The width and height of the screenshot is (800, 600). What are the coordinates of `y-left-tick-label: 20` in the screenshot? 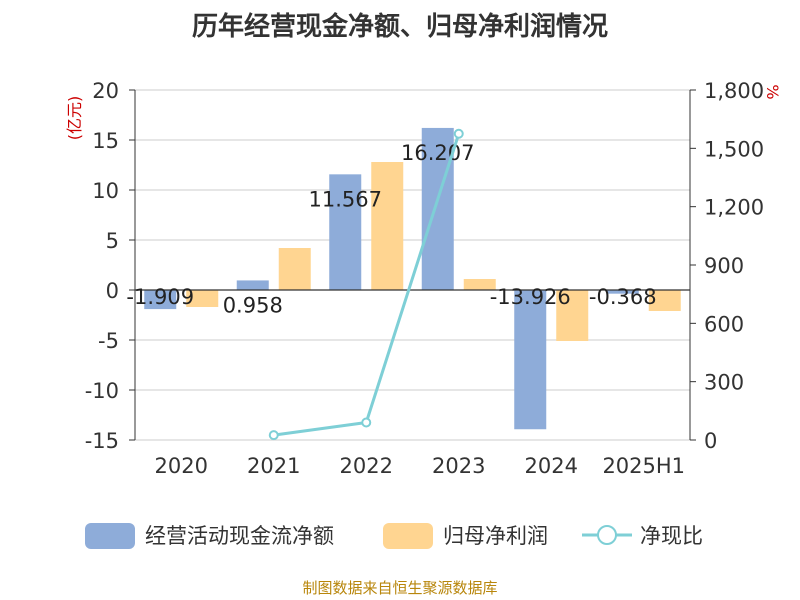 It's located at (105, 91).